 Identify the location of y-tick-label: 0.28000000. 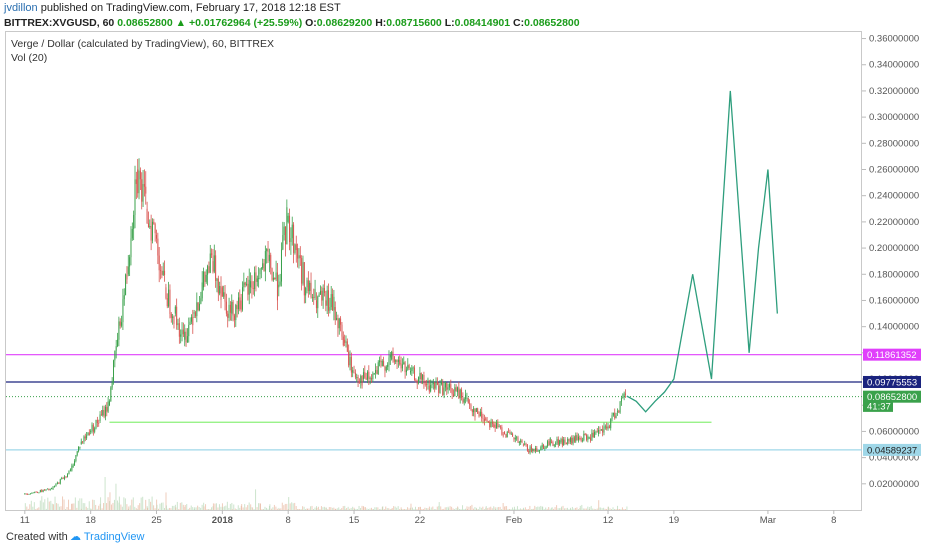
(894, 143).